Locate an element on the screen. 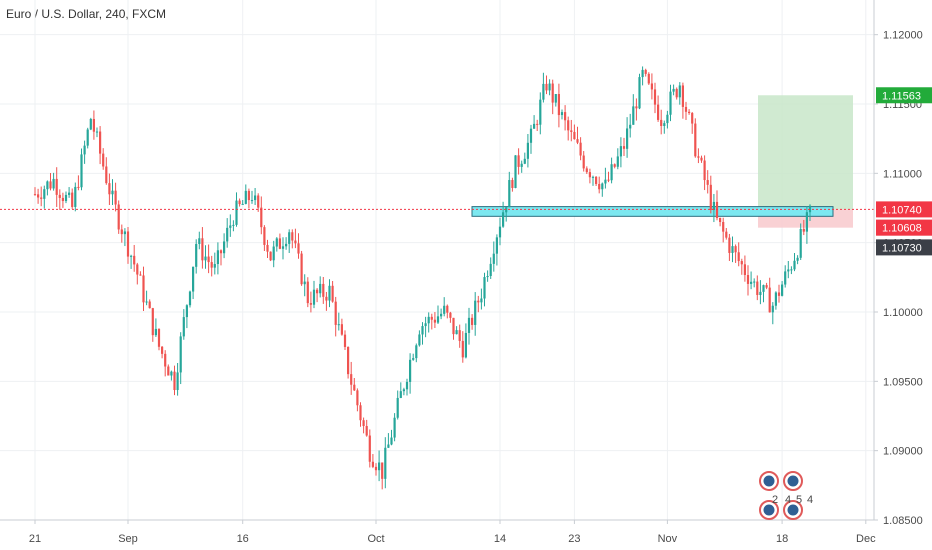 Image resolution: width=932 pixels, height=550 pixels. line-price-tag is located at coordinates (904, 209).